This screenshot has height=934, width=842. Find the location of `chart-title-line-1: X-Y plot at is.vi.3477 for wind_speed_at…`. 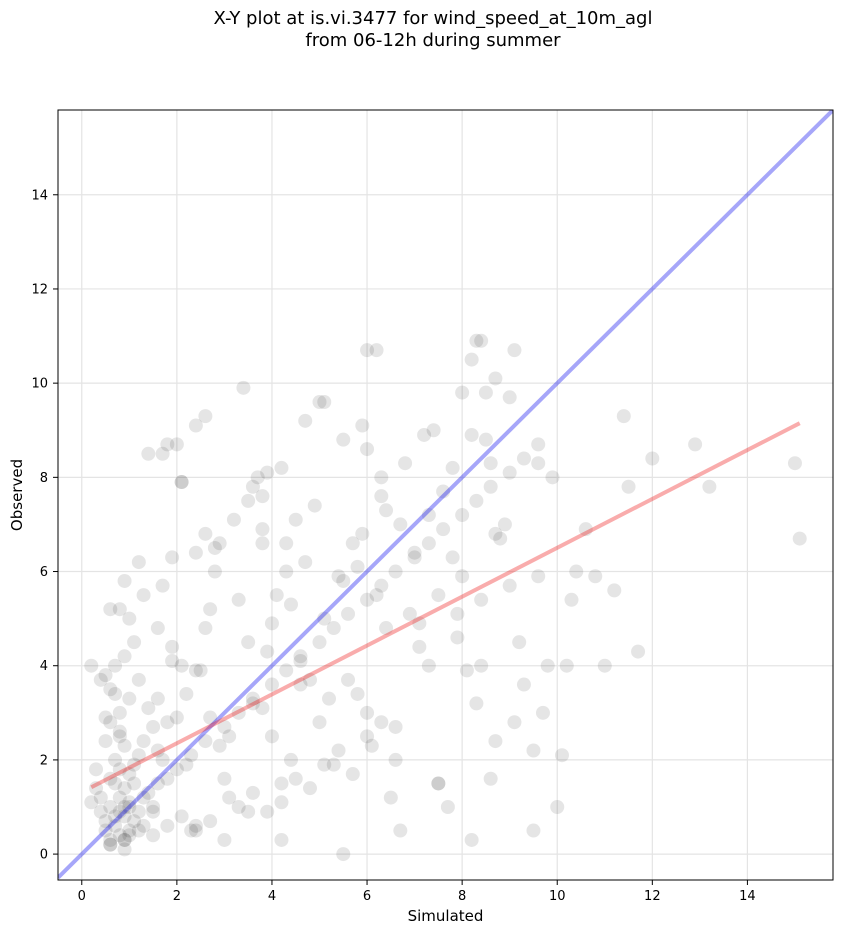

chart-title-line-1: X-Y plot at is.vi.3477 for wind_speed_at… is located at coordinates (433, 18).